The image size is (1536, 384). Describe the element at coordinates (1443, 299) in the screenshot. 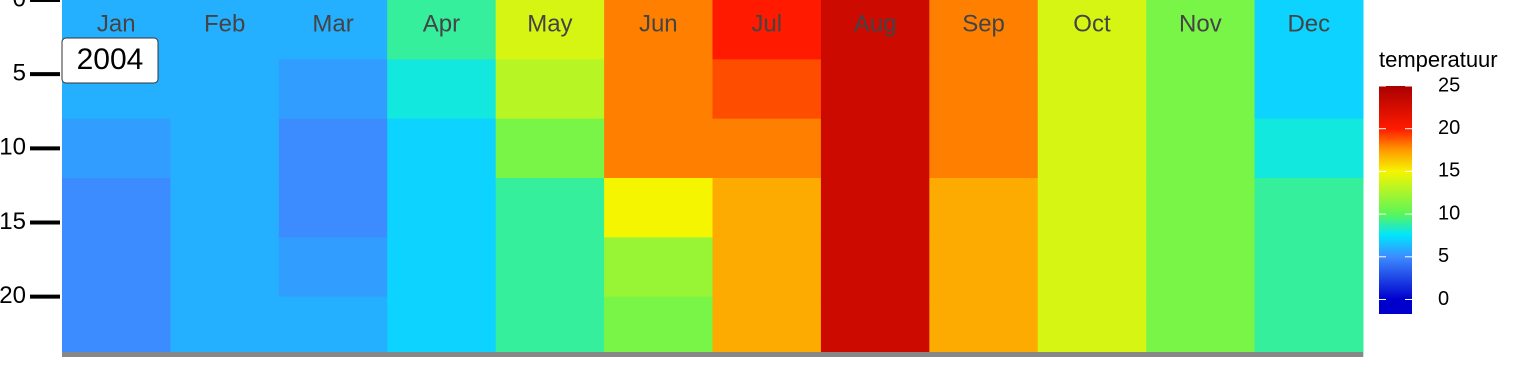

I see `colorbar-tick-label: 0` at that location.